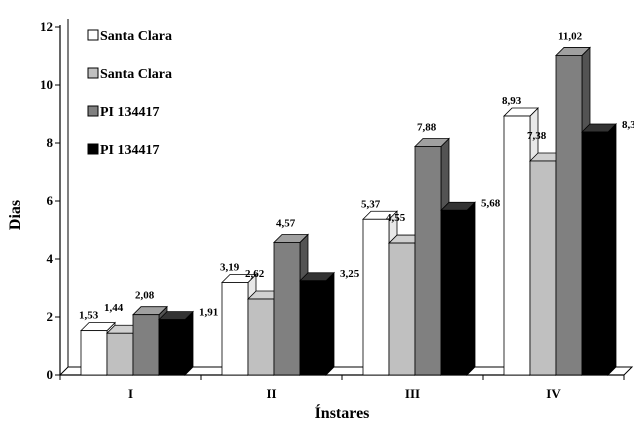  I want to click on data-label: 4,55, so click(396, 218).